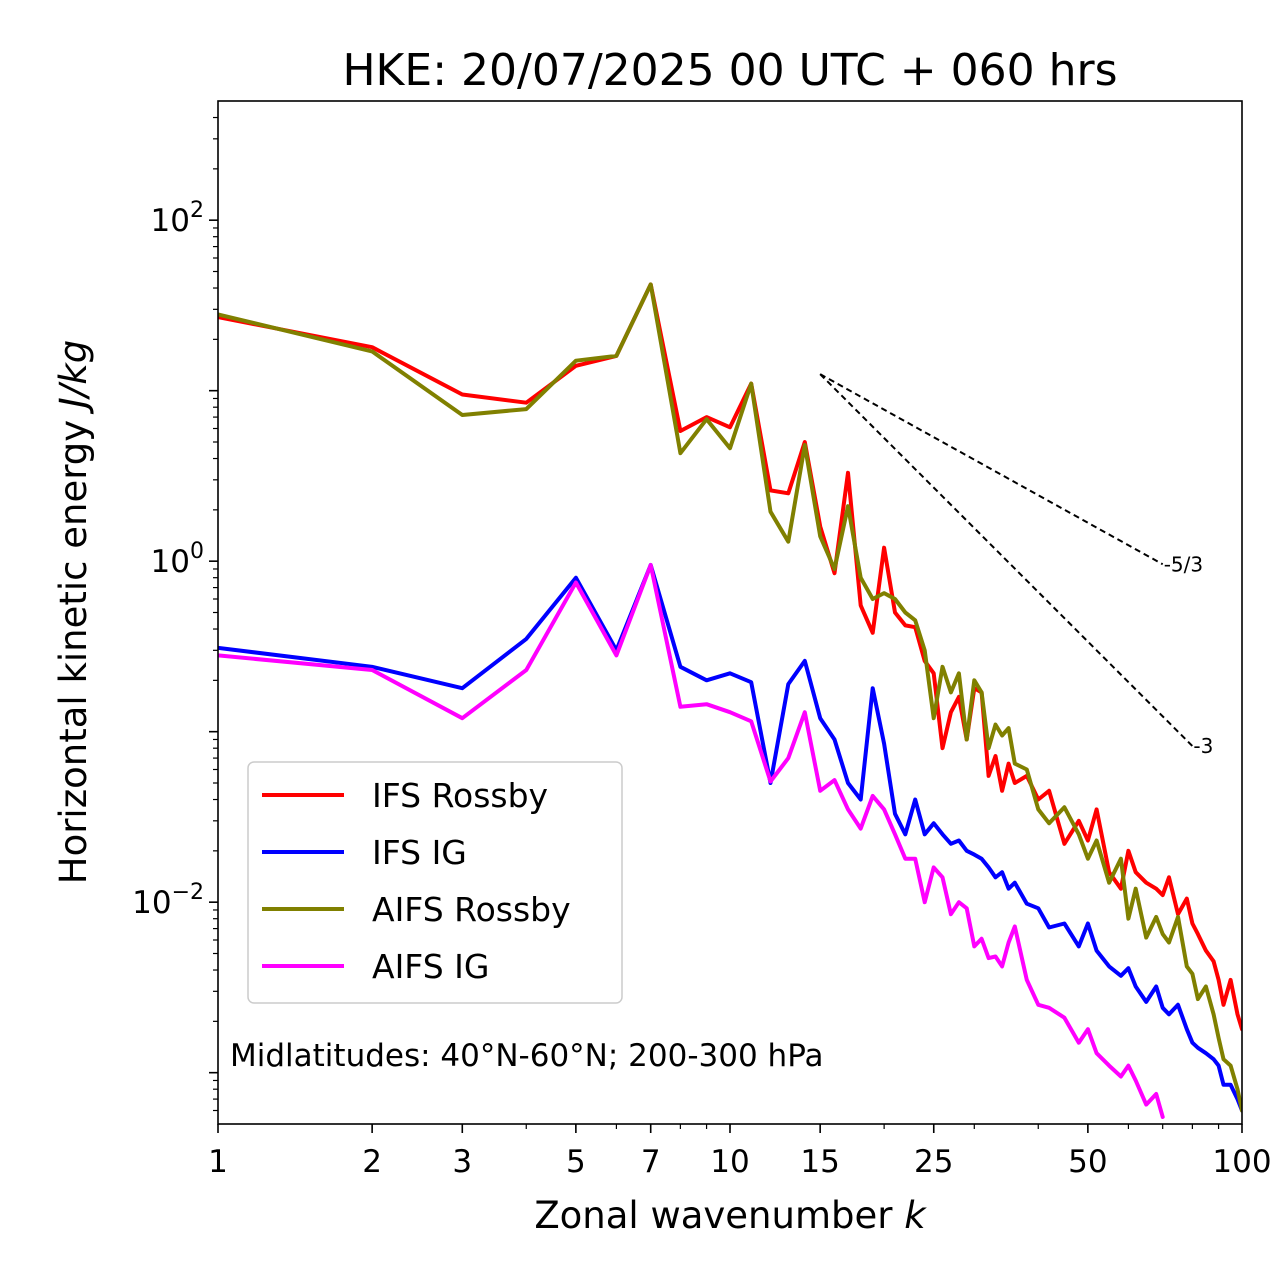  I want to click on legend-items: IFS Rossby IFS IG AIFS Rossby AIFS IG, so click(416, 881).